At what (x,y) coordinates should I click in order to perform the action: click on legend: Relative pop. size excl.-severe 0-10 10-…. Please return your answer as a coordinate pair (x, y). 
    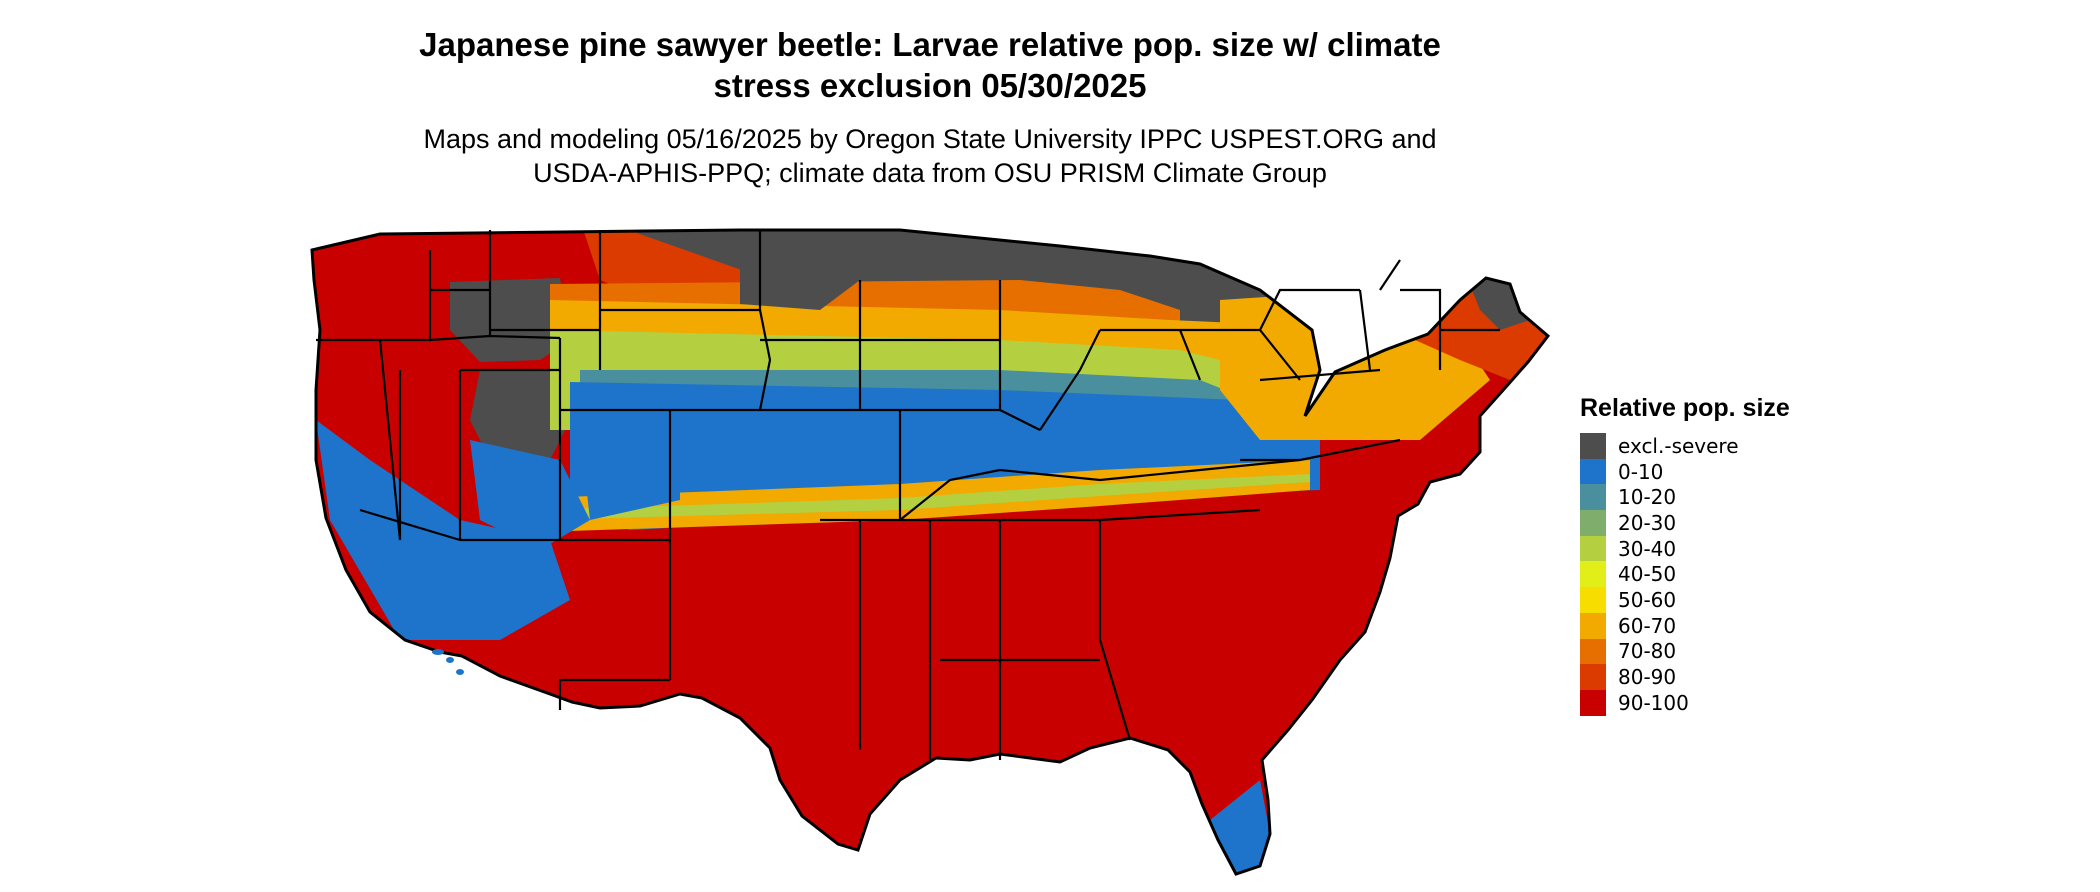
    Looking at the image, I should click on (1685, 555).